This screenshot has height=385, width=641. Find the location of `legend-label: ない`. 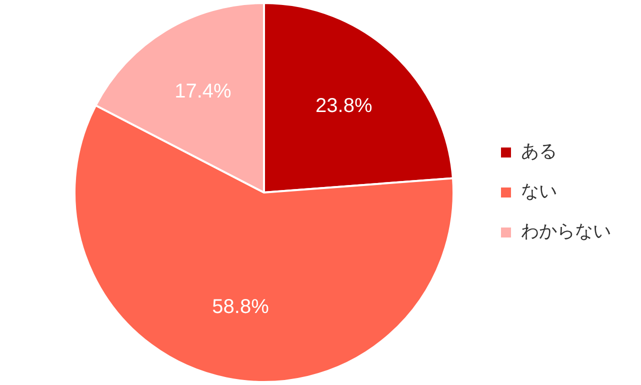

legend-label: ない is located at coordinates (539, 191).